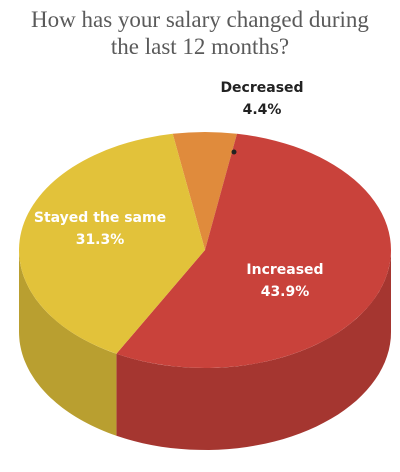 The height and width of the screenshot is (472, 400). What do you see at coordinates (261, 88) in the screenshot?
I see `slice-label: Decreased` at bounding box center [261, 88].